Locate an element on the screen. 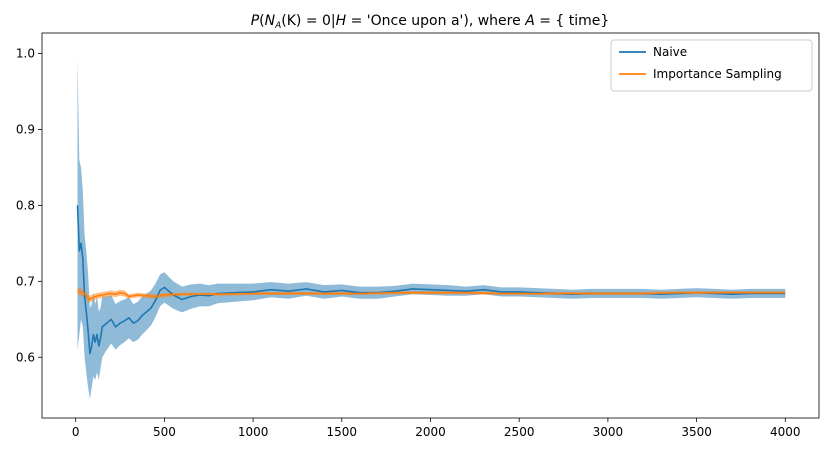 Image resolution: width=826 pixels, height=453 pixels. importance-sampling-confidence-band is located at coordinates (431, 295).